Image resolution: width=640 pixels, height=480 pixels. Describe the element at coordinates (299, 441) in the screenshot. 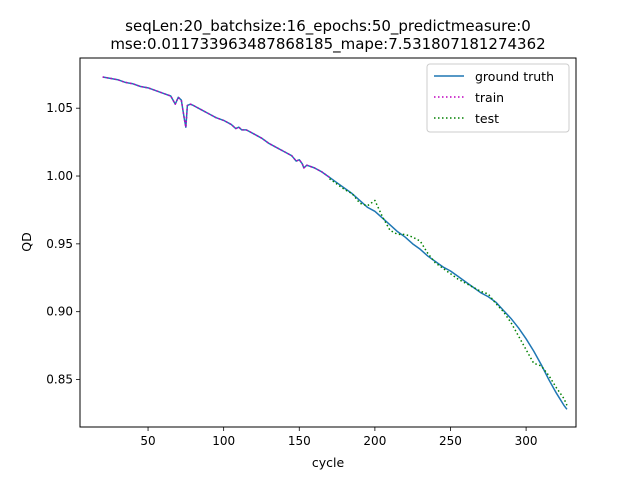

I see `x-tick-label: 150` at that location.